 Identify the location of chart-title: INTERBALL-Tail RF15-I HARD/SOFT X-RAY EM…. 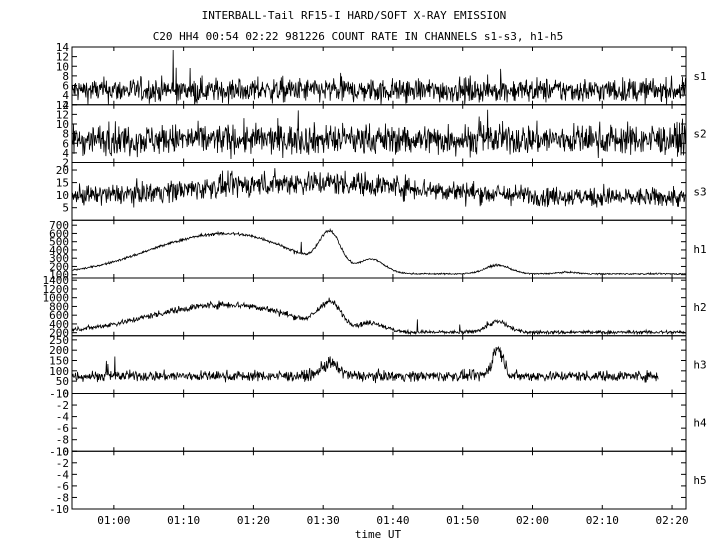
(354, 15).